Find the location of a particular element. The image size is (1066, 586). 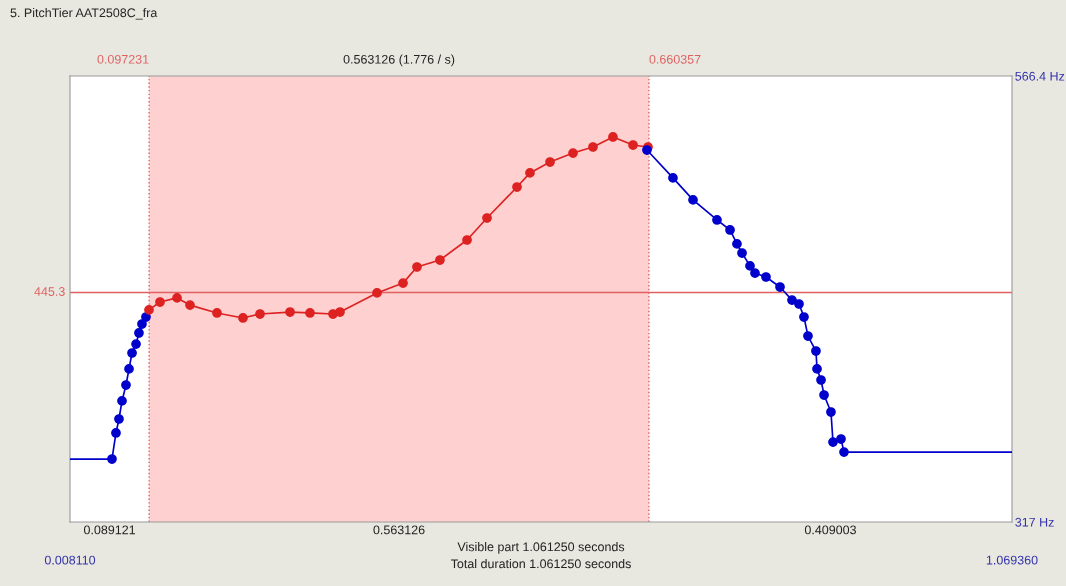

band-label: 0.563126 (1.776 / s) is located at coordinates (399, 60).